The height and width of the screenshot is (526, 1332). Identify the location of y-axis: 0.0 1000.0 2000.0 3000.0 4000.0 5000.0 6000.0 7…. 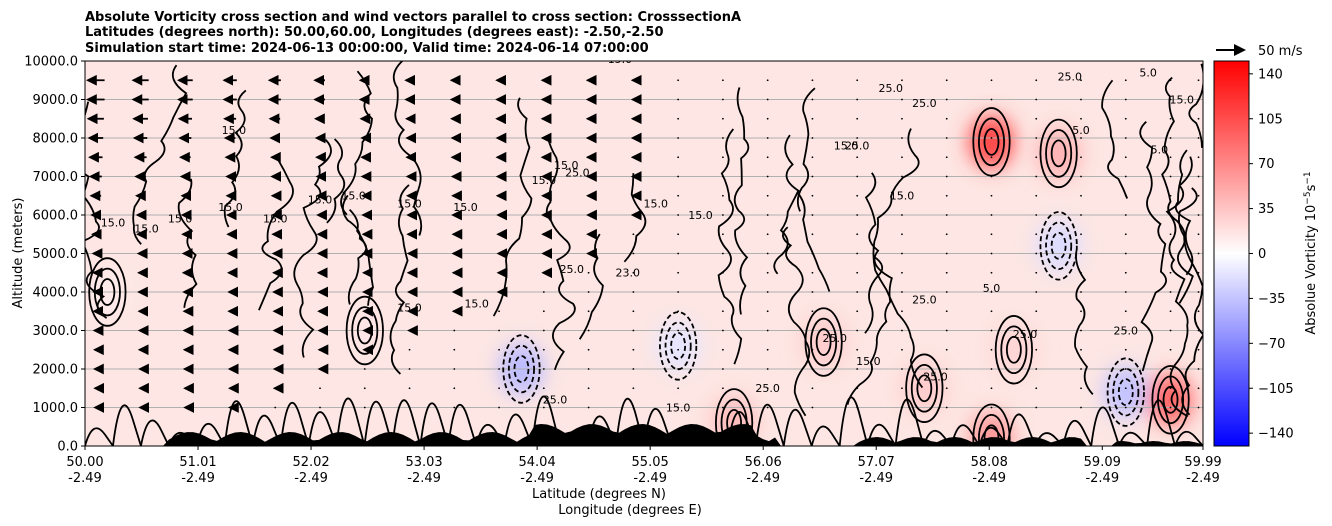
(54, 255).